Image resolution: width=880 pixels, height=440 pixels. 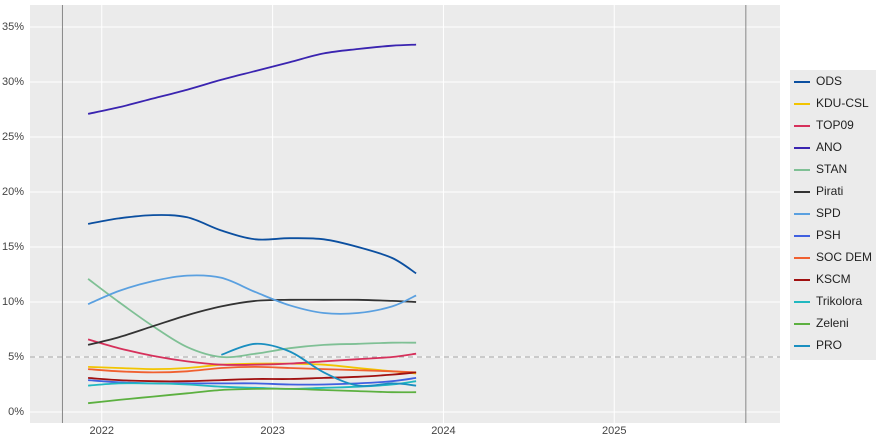 I want to click on legend-label: SPD, so click(x=828, y=213).